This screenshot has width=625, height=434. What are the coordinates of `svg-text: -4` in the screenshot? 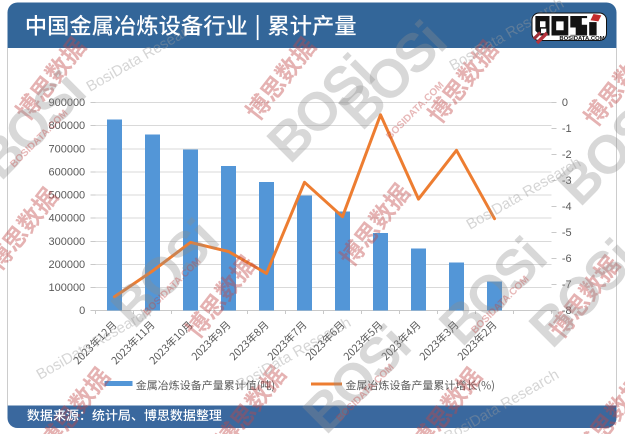 It's located at (567, 207).